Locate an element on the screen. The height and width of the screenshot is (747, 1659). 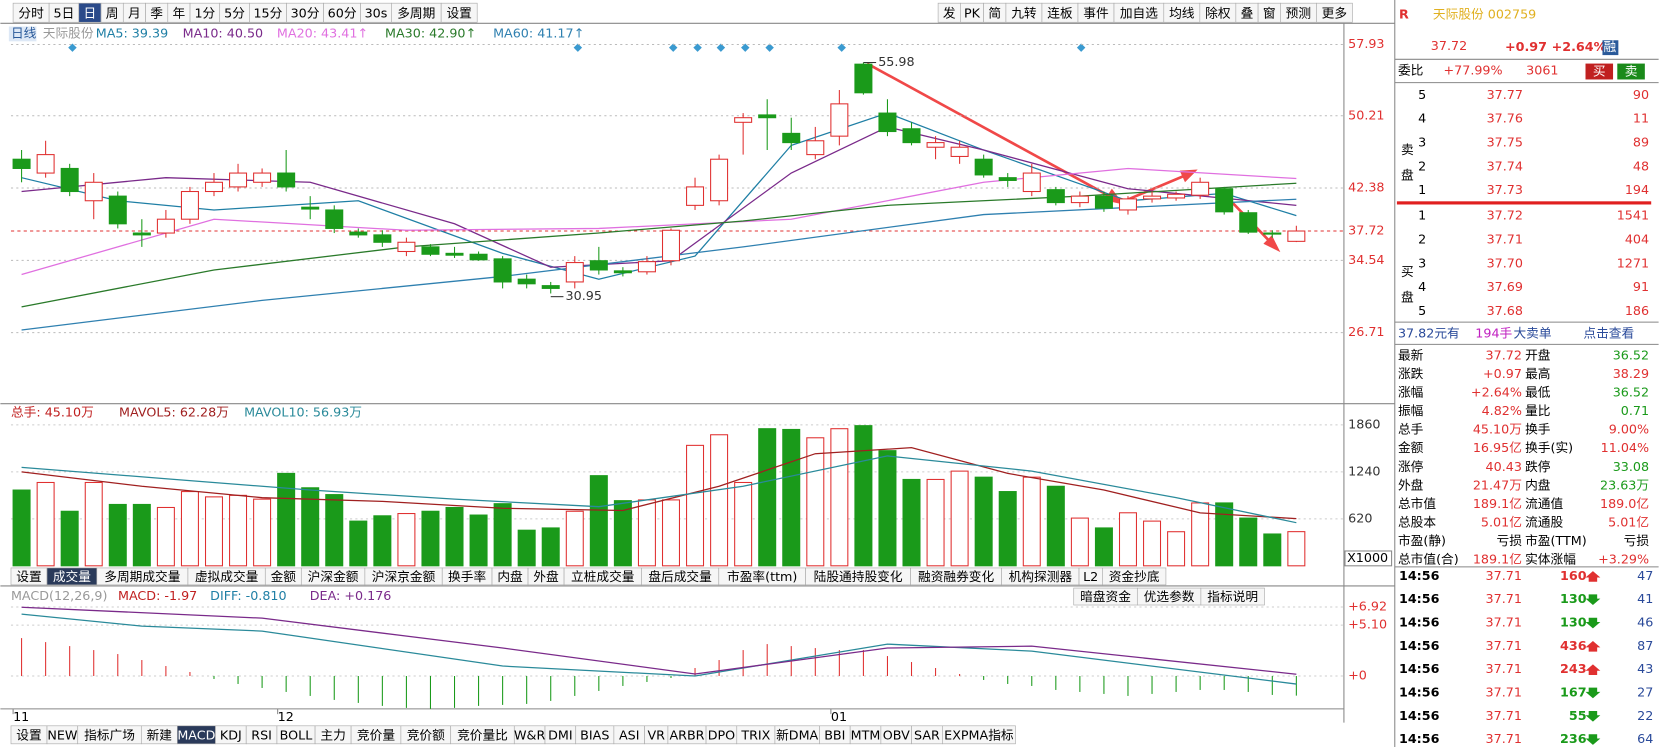
mavol-line is located at coordinates (659, 489).